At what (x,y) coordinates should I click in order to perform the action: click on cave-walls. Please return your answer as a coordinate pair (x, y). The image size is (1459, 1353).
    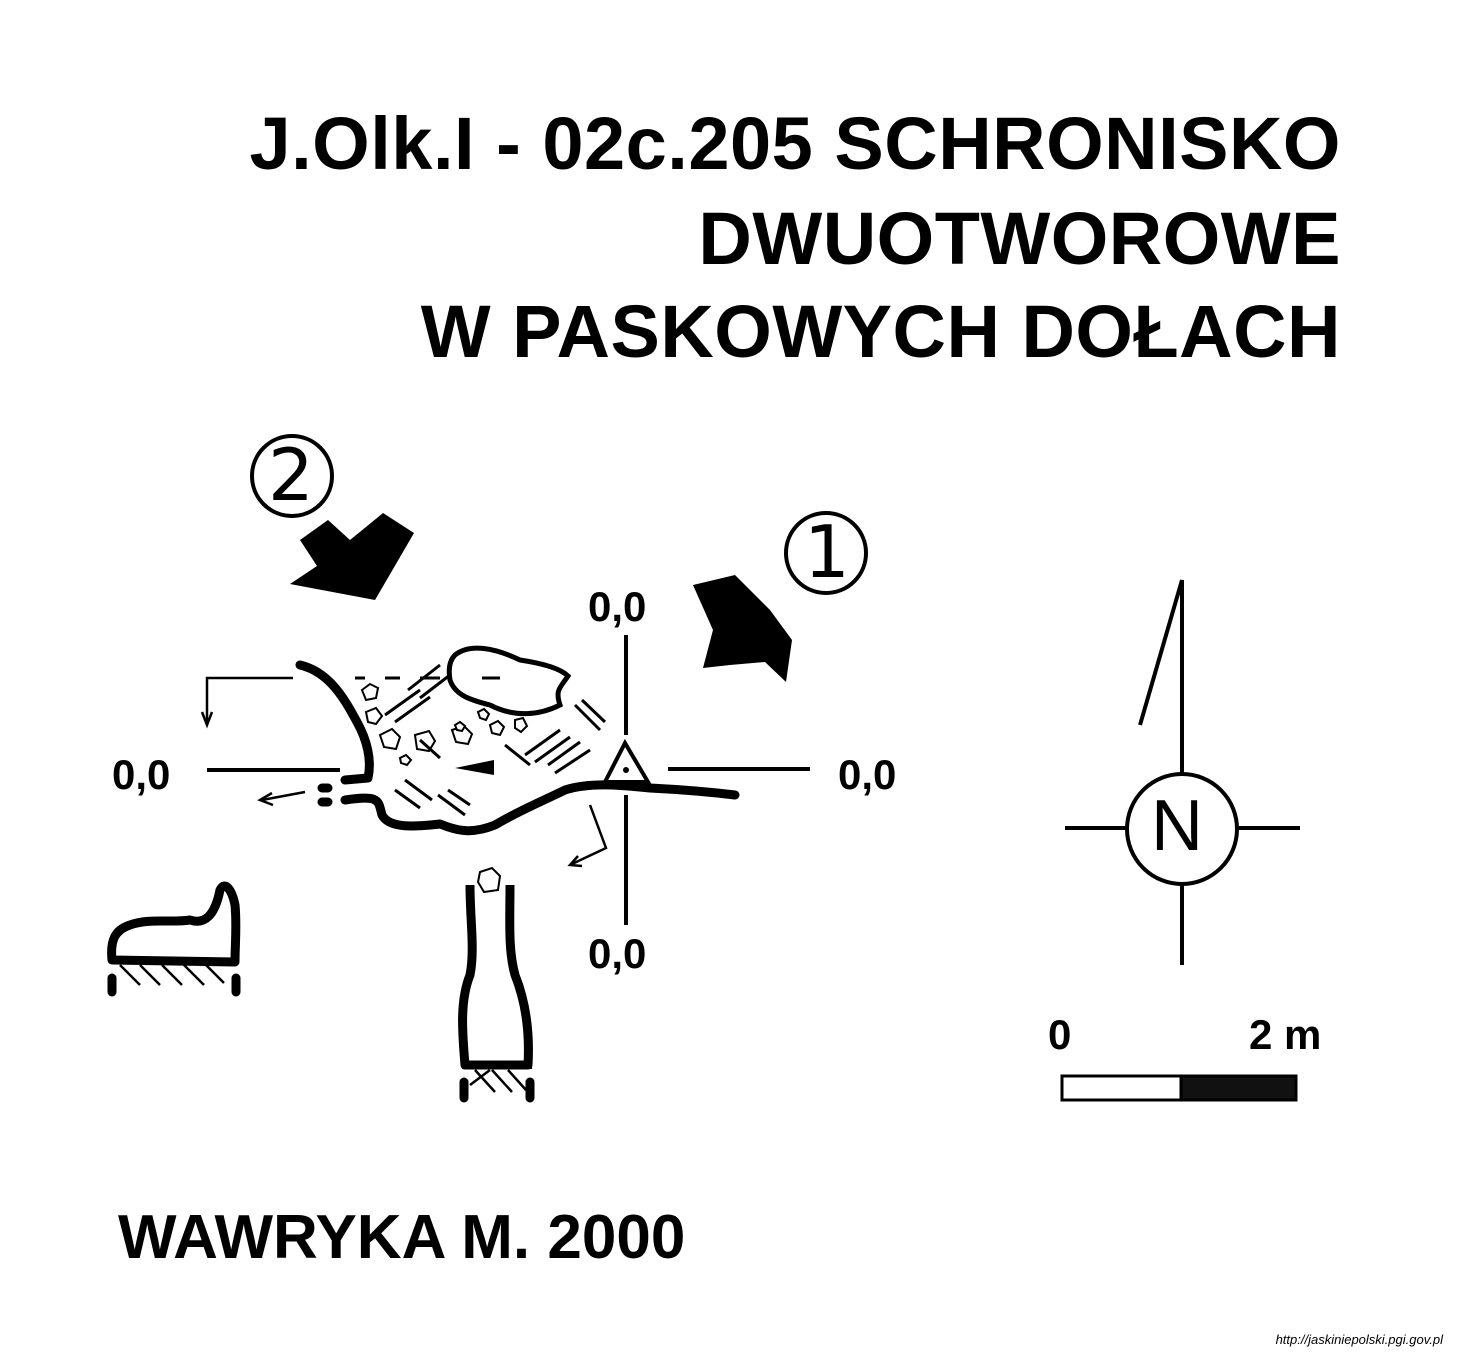
    Looking at the image, I should click on (517, 748).